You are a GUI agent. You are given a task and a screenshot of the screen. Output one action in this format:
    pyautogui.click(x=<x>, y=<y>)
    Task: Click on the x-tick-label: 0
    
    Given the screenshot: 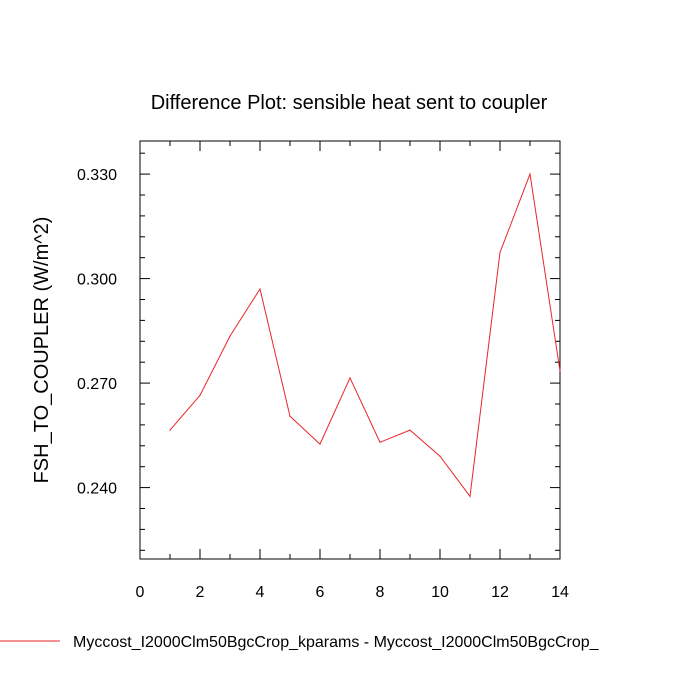 What is the action you would take?
    pyautogui.click(x=140, y=592)
    